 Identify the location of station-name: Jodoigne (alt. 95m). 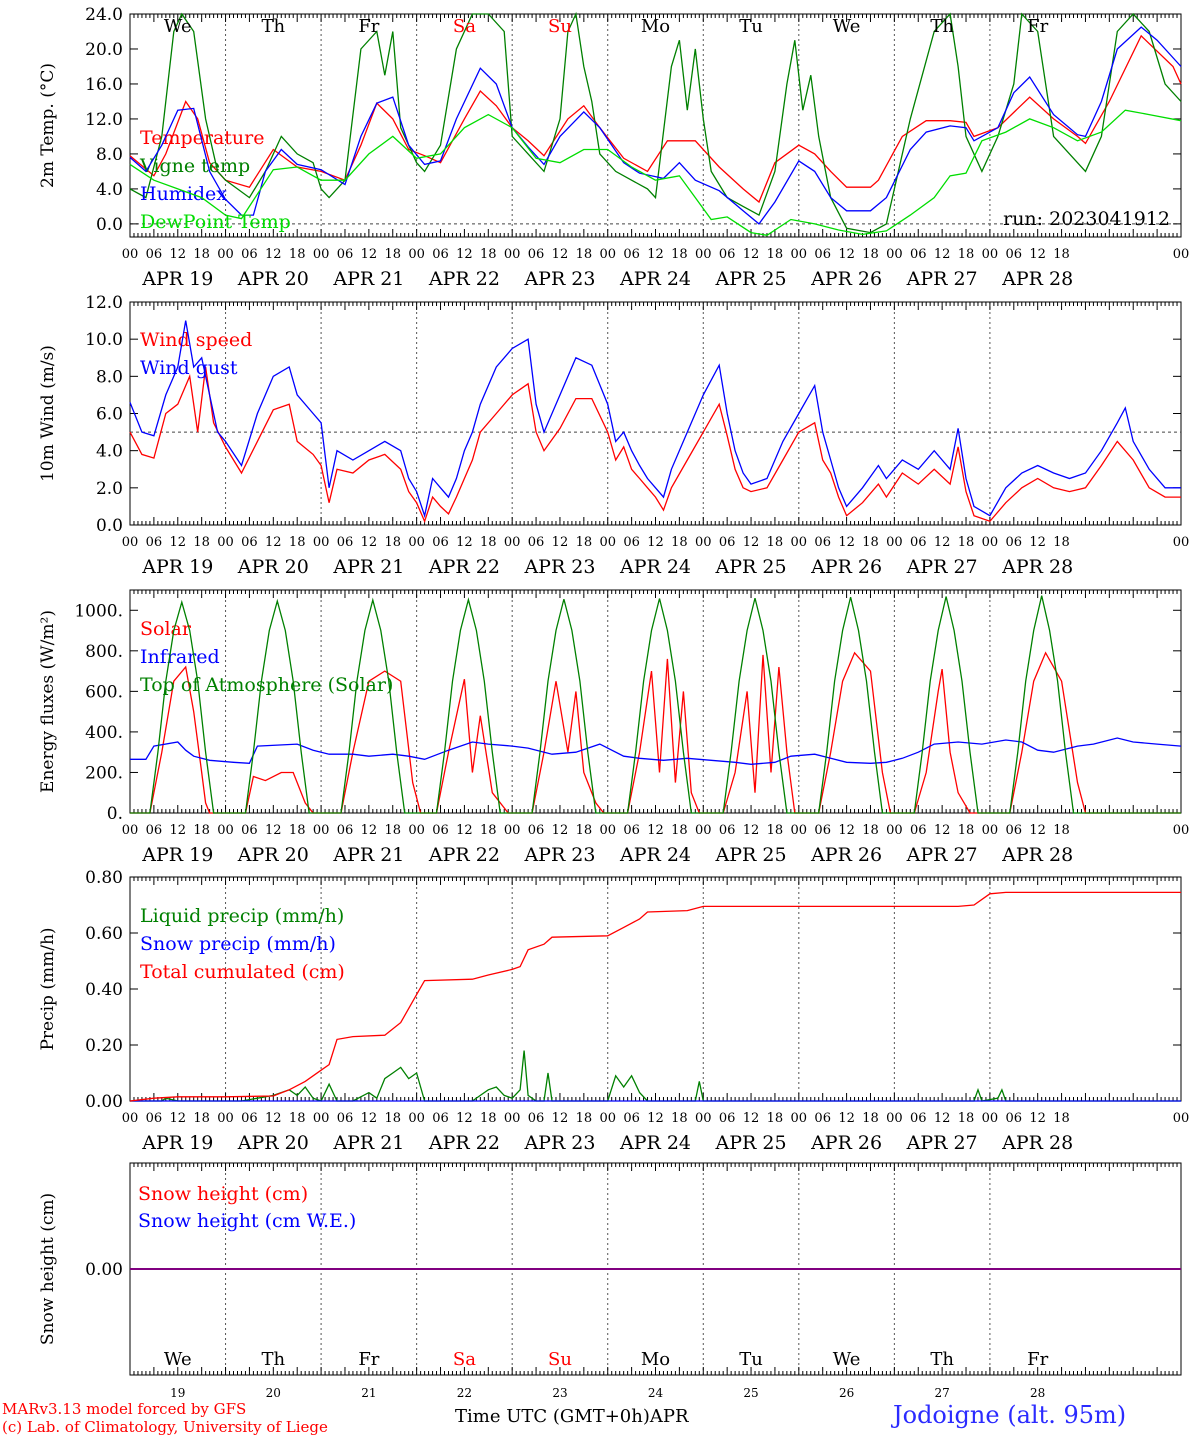
(1010, 1415).